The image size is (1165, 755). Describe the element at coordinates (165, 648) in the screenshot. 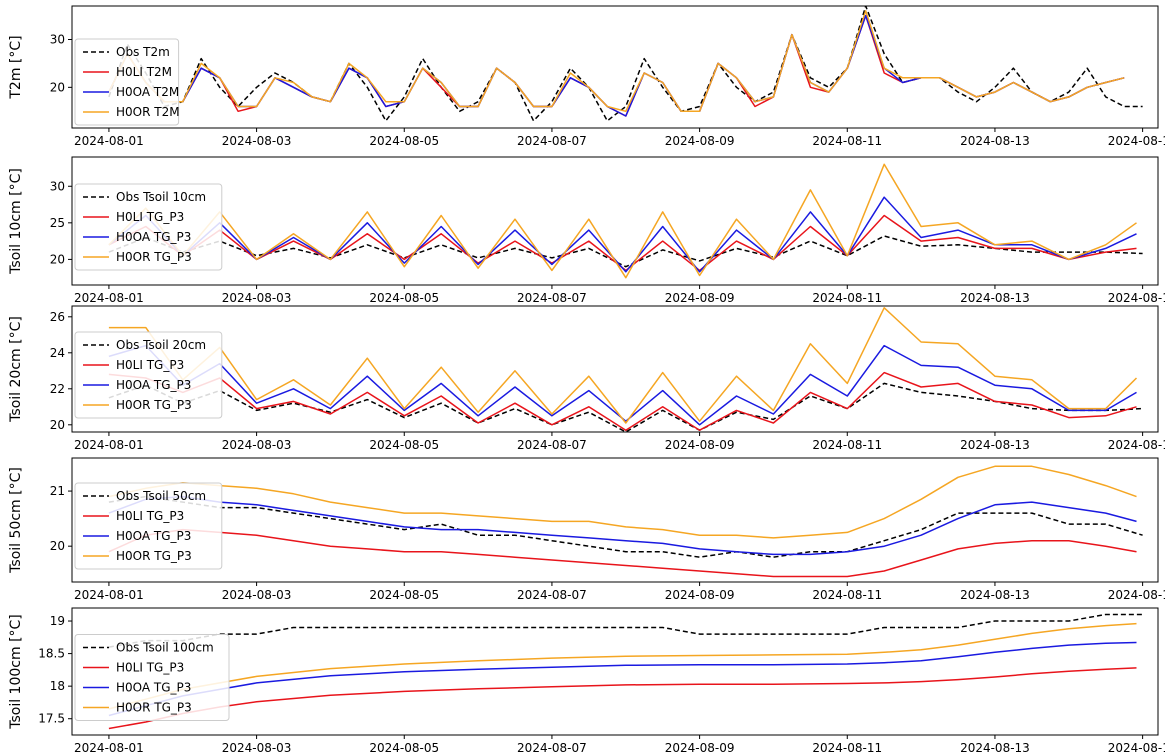

I see `legend-label: Obs Tsoil 100cm` at that location.